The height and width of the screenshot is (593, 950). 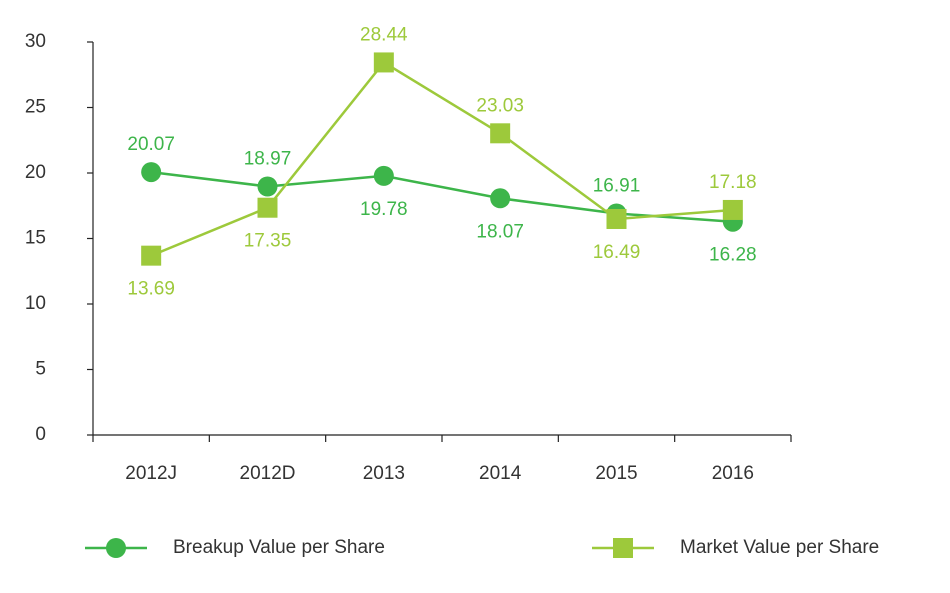 I want to click on x-tick-label: 2013, so click(x=384, y=473).